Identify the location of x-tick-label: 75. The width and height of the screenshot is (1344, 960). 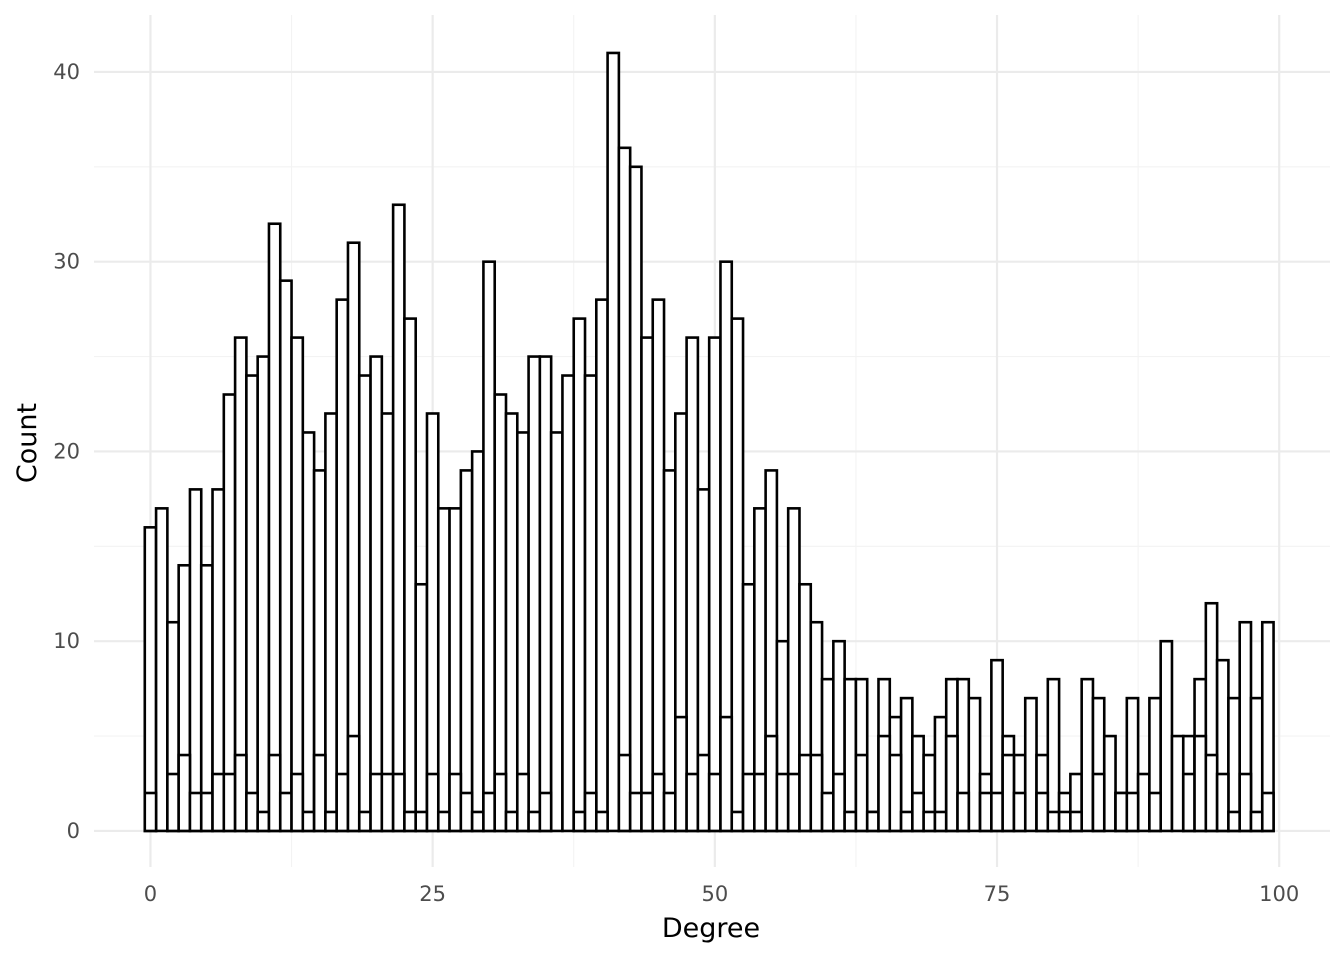
(997, 894).